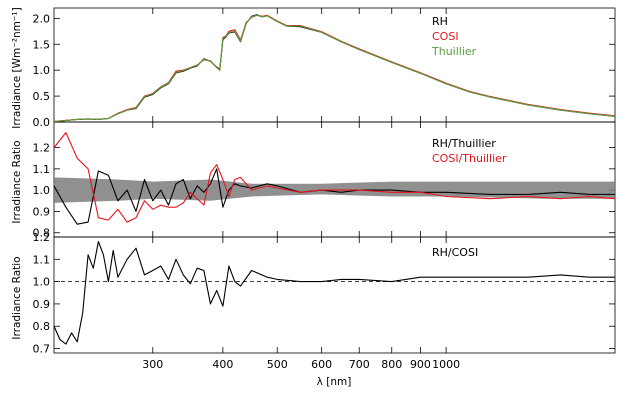 This screenshot has height=400, width=644. Describe the element at coordinates (334, 196) in the screenshot. I see `middle-series-rh-thuillier` at that location.